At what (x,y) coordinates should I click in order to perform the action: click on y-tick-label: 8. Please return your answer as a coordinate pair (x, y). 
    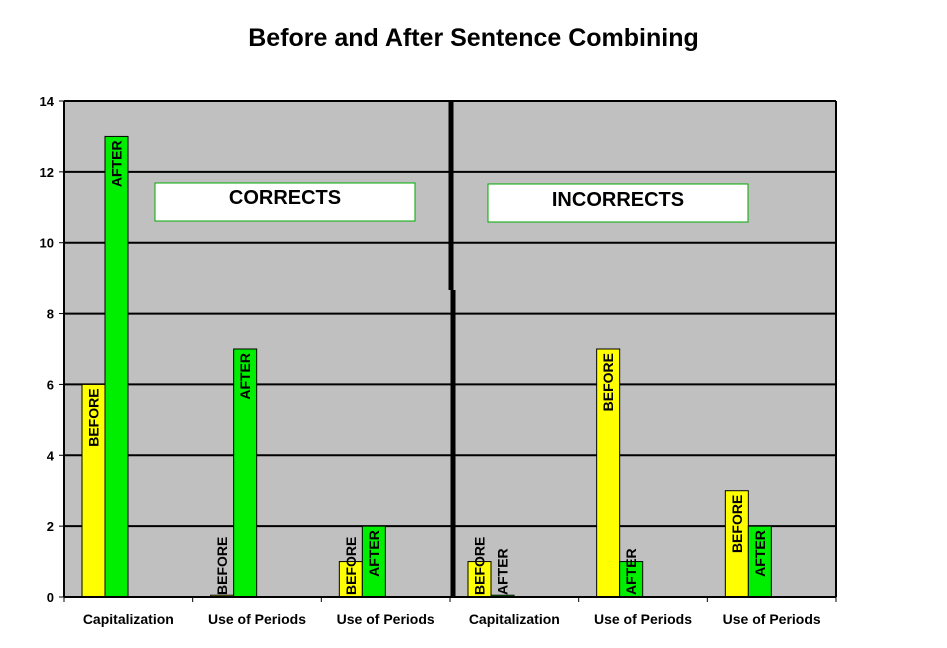
    Looking at the image, I should click on (50, 314).